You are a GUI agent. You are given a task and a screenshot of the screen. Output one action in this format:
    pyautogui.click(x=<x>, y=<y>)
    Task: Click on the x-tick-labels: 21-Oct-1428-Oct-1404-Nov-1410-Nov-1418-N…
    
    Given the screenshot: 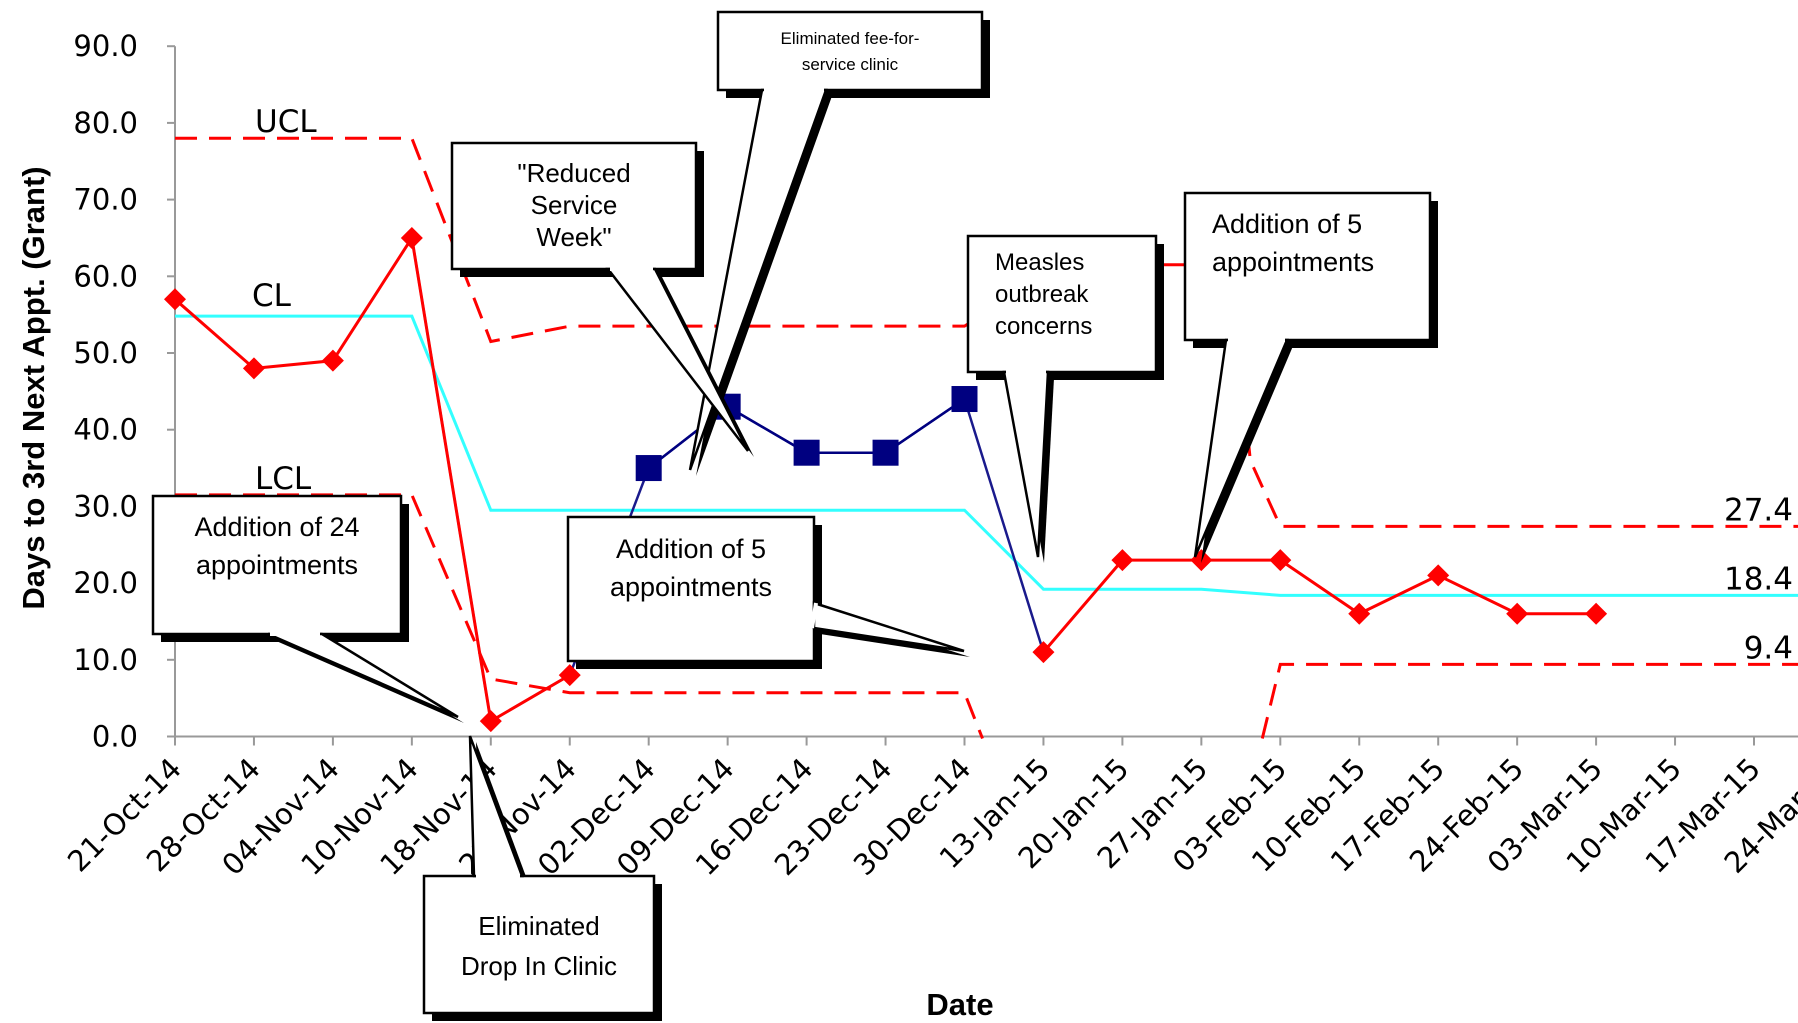 What is the action you would take?
    pyautogui.click(x=929, y=816)
    